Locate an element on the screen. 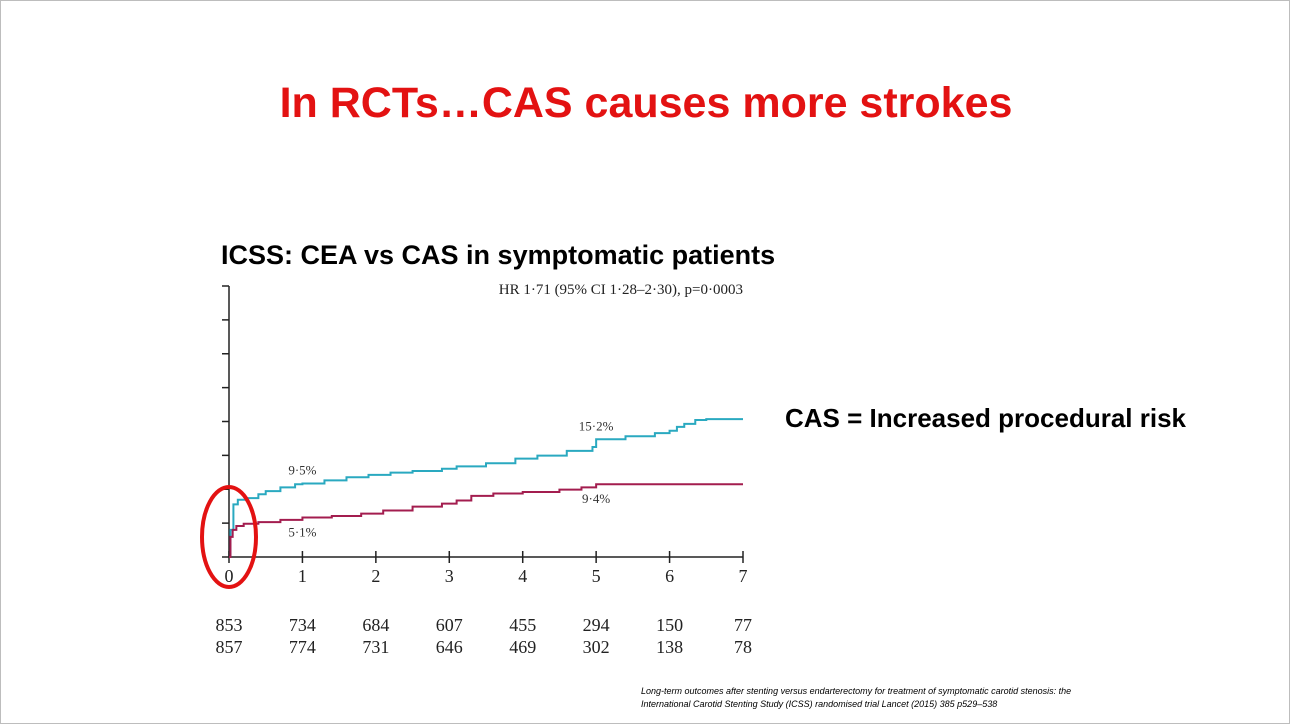 The image size is (1290, 728). risk-cell: 607 is located at coordinates (449, 625).